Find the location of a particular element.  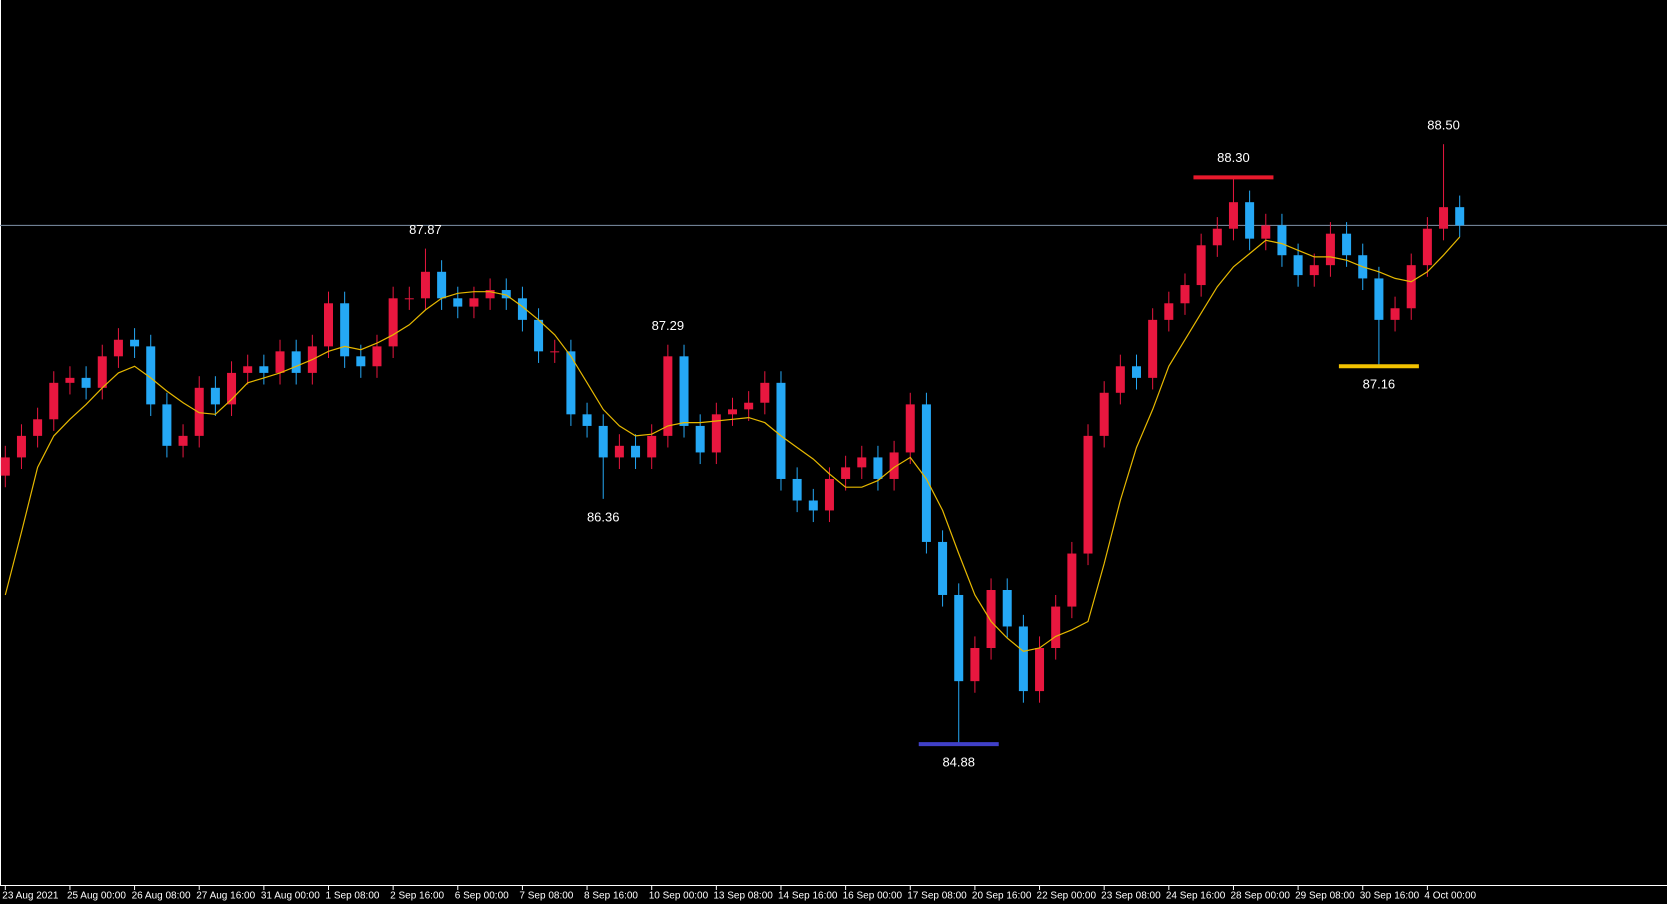

x-tick-label: 22 Sep 00:00 is located at coordinates (1067, 896).